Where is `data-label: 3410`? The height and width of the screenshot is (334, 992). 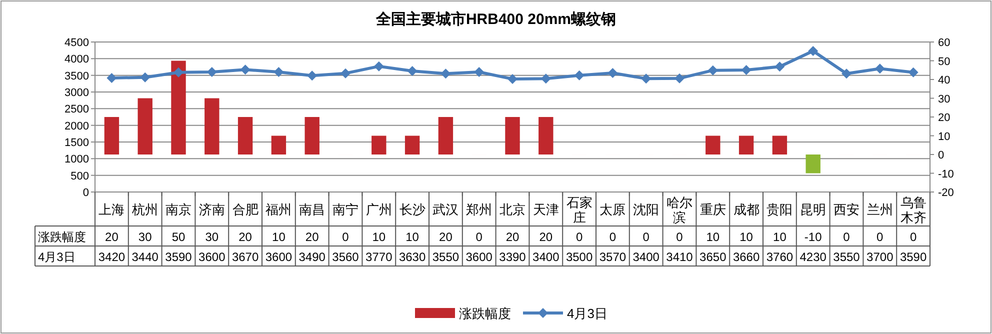
data-label: 3410 is located at coordinates (680, 257).